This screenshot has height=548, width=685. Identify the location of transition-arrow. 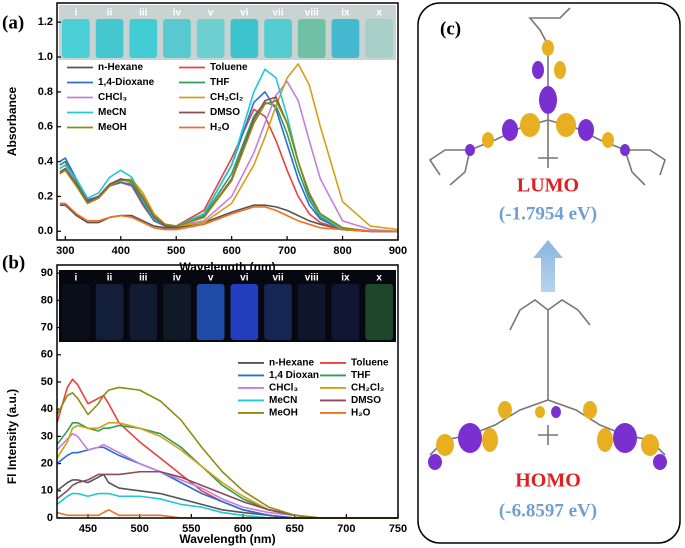
(548, 266).